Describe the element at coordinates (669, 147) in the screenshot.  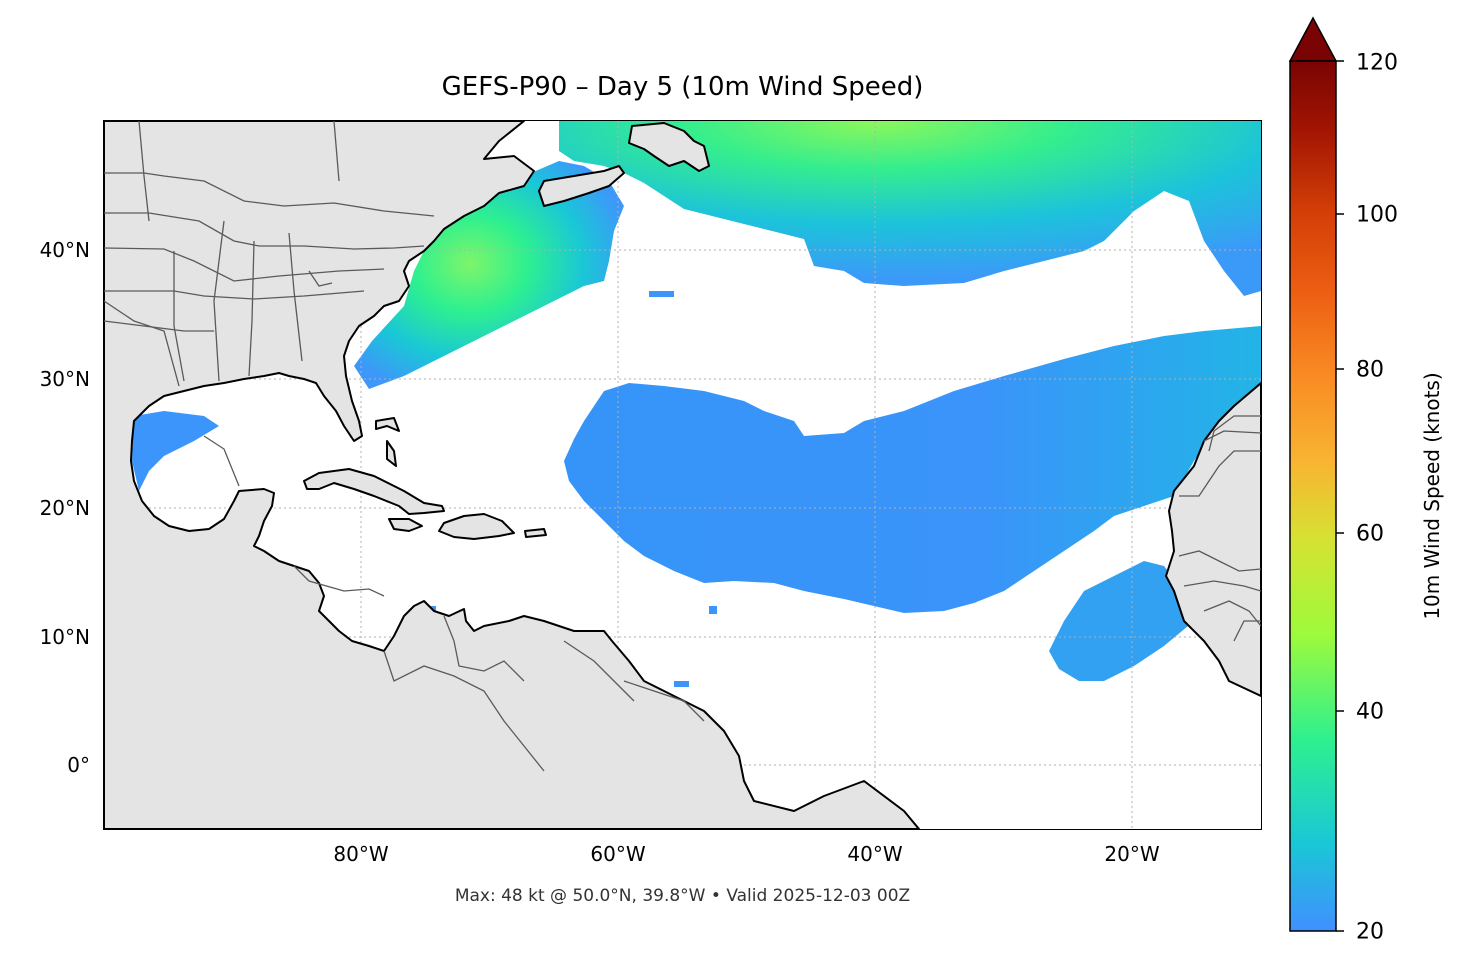
I see `newfoundland` at that location.